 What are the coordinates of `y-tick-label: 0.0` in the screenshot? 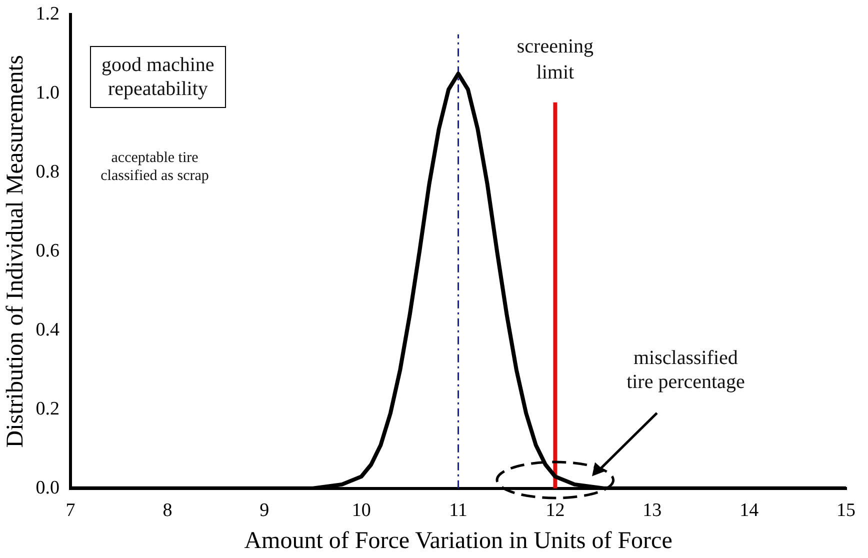 It's located at (48, 487).